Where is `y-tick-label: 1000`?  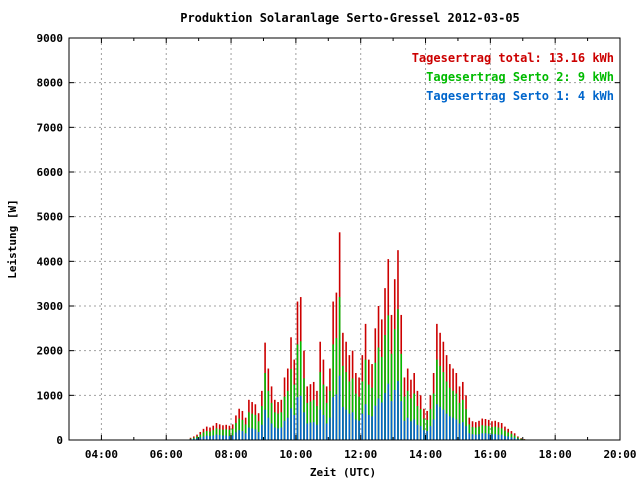 y-tick-label: 1000 is located at coordinates (50, 395).